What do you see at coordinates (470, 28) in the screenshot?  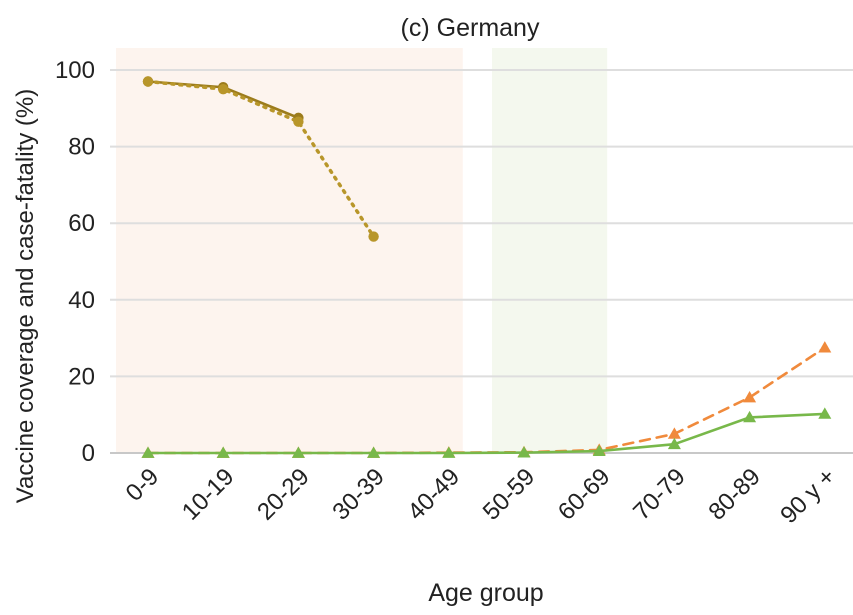 I see `chart-title: (c) Germany` at bounding box center [470, 28].